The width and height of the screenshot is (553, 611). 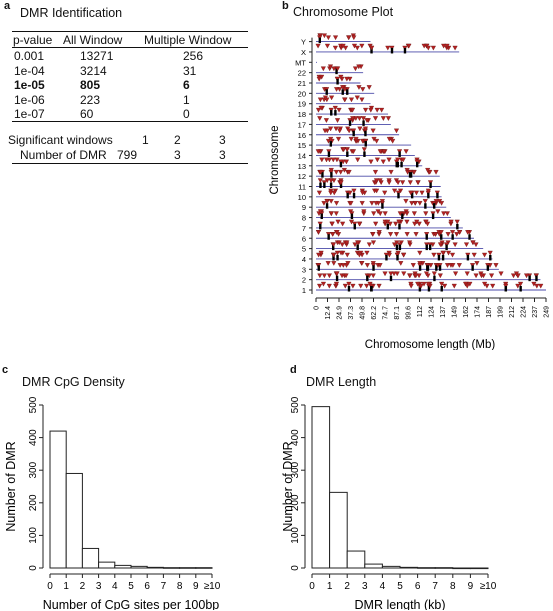 I want to click on x-tick-label: 9, so click(x=471, y=586).